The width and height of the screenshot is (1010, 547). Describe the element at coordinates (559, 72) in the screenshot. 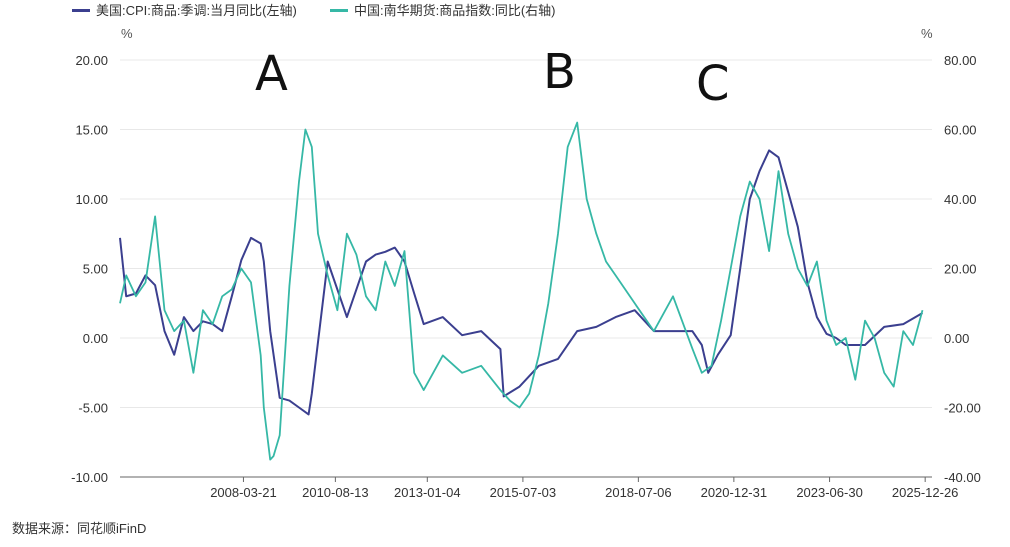

I see `annotation-b: B` at that location.